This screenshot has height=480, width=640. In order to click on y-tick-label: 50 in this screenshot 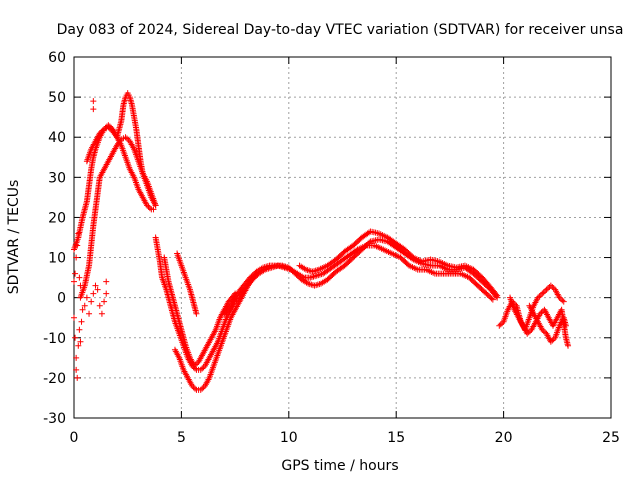, I will do `click(57, 98)`.